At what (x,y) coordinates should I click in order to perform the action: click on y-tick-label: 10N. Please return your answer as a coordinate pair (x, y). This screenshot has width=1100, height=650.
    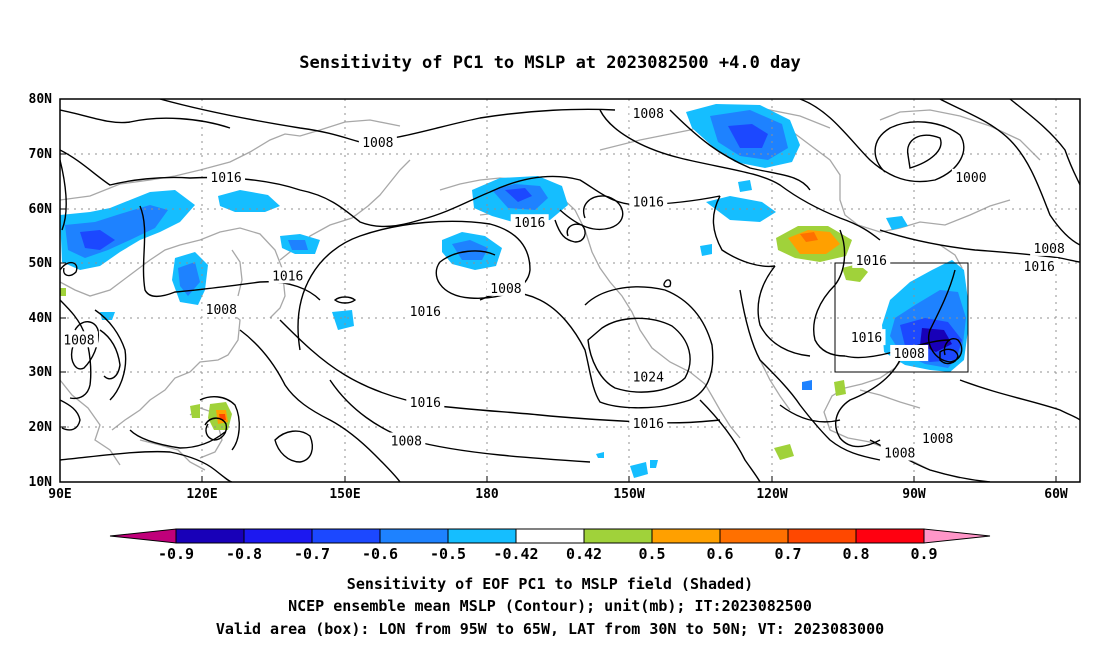
    Looking at the image, I should click on (41, 482).